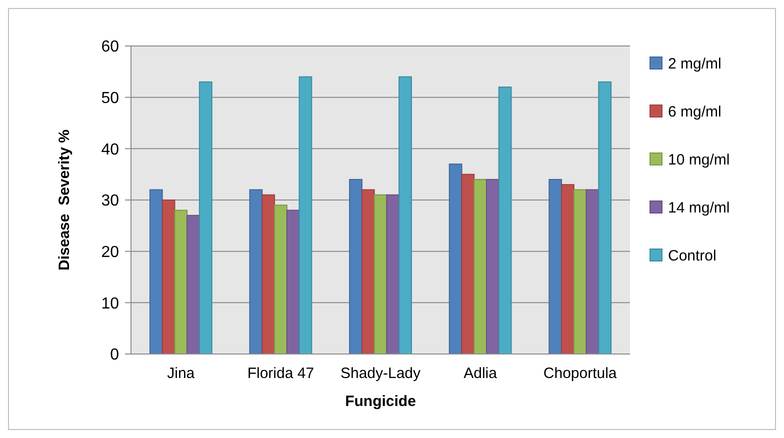 This screenshot has width=784, height=438. Describe the element at coordinates (380, 401) in the screenshot. I see `x-axis-title: Fungicide` at that location.